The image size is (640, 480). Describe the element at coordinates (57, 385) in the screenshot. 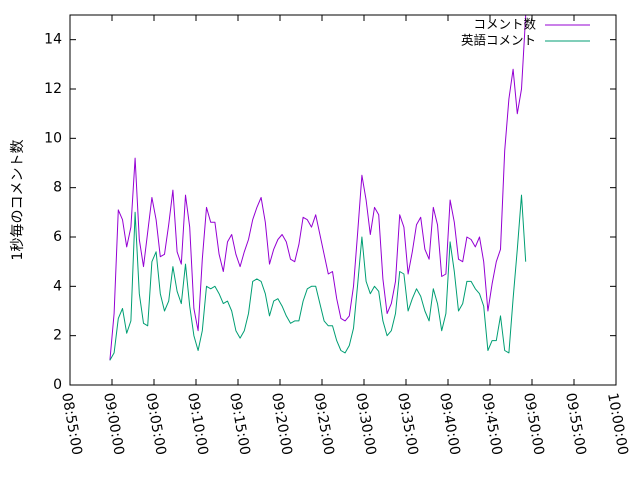

I see `y-tick-label: 0` at that location.